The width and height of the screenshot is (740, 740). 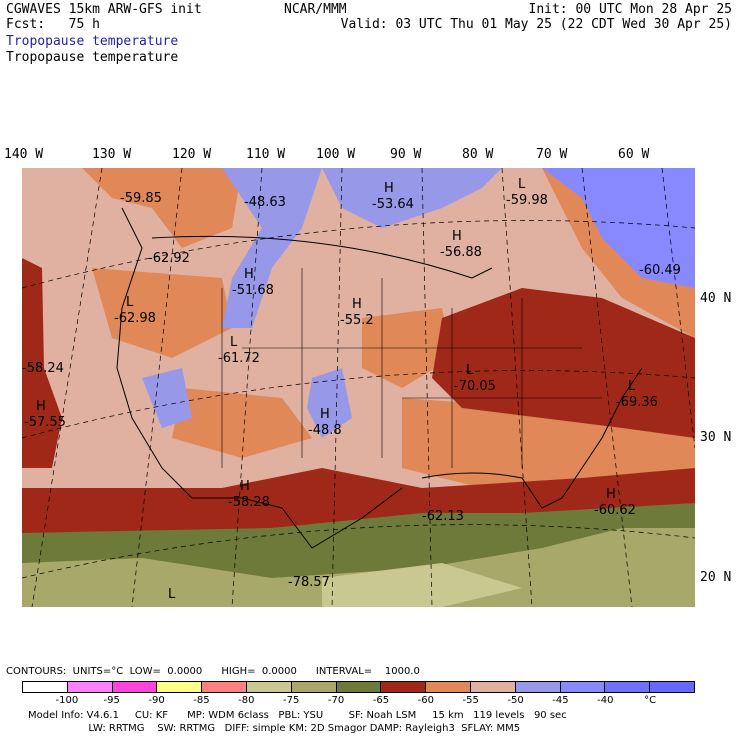 I want to click on shade-darkred-east, so click(x=563, y=363).